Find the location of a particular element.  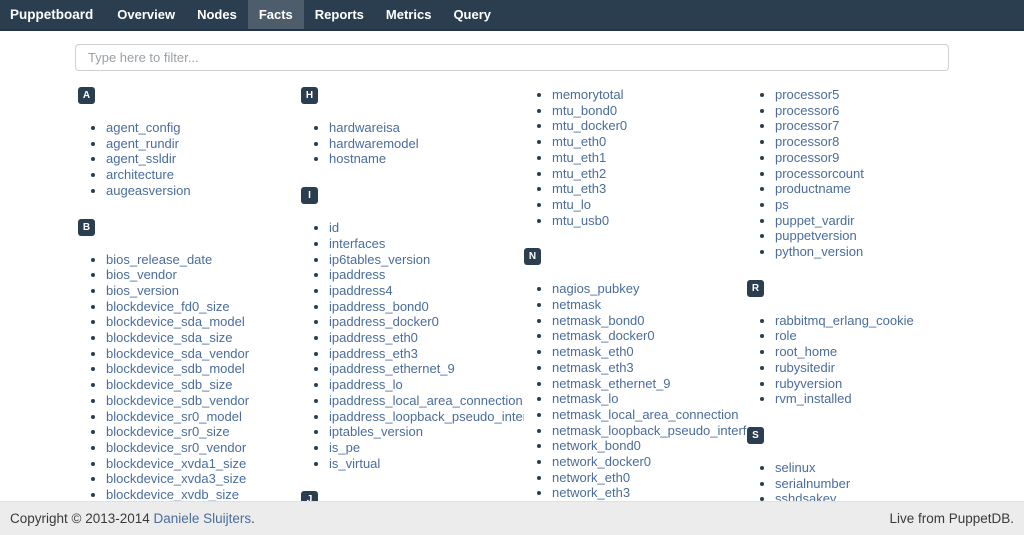

fact-link: network_eth3 is located at coordinates (591, 493).